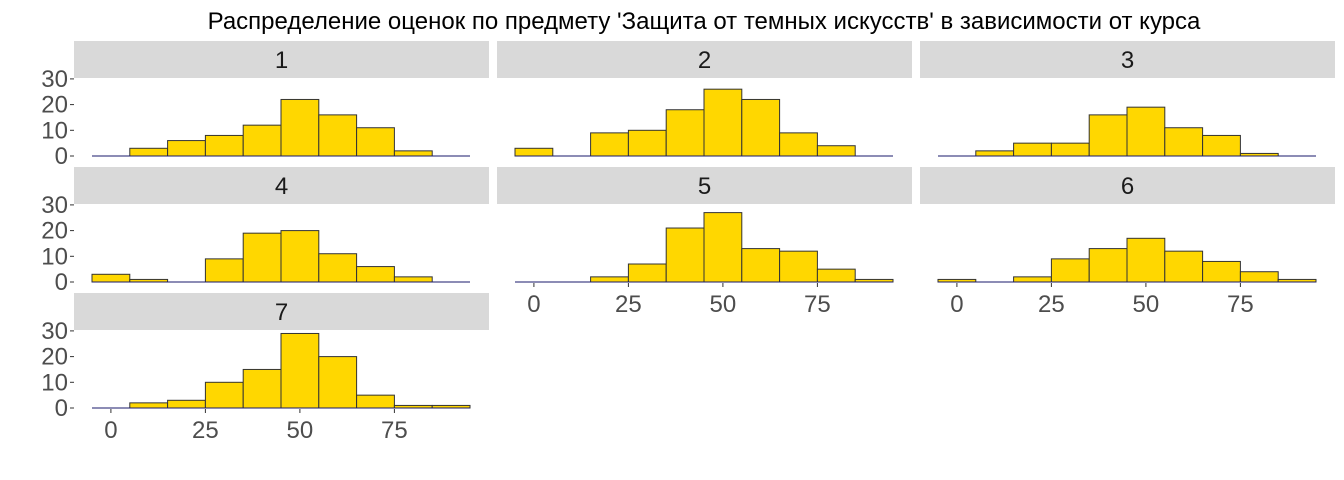  I want to click on facet-strip-label: 7, so click(281, 312).